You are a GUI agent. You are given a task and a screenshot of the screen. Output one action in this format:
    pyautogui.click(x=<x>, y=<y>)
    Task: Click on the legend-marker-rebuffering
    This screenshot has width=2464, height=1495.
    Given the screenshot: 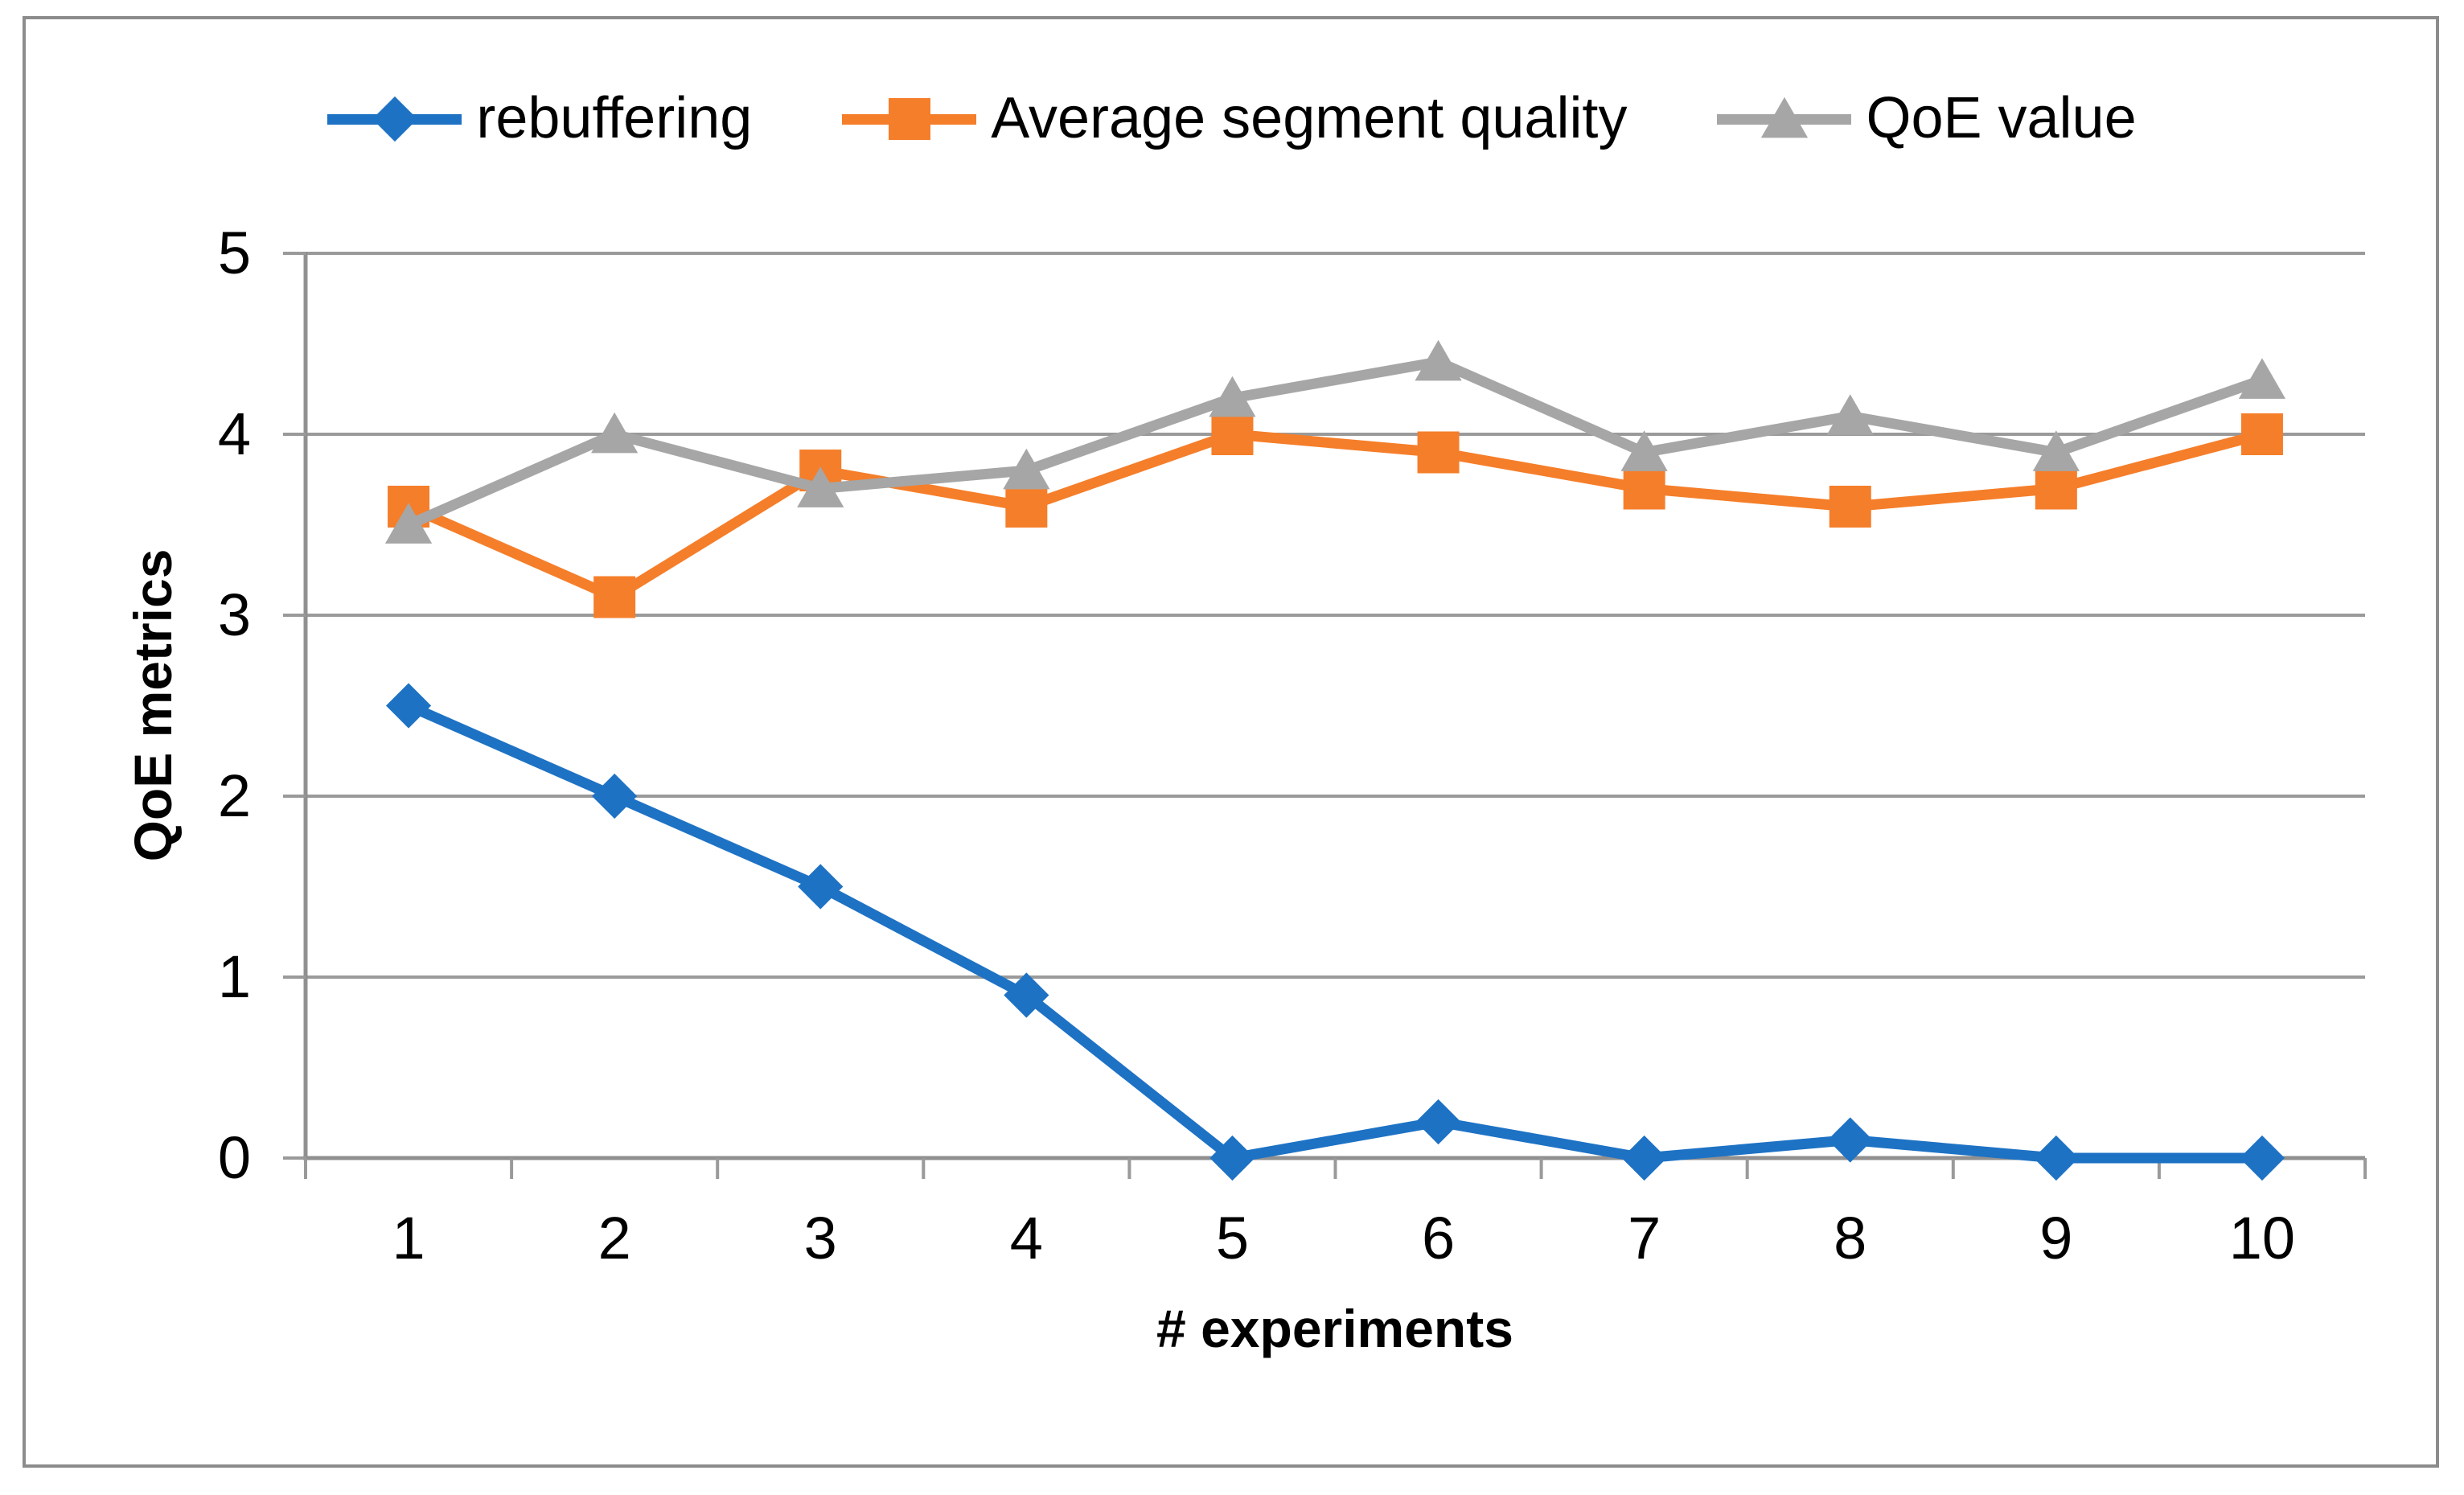 What is the action you would take?
    pyautogui.click(x=394, y=119)
    